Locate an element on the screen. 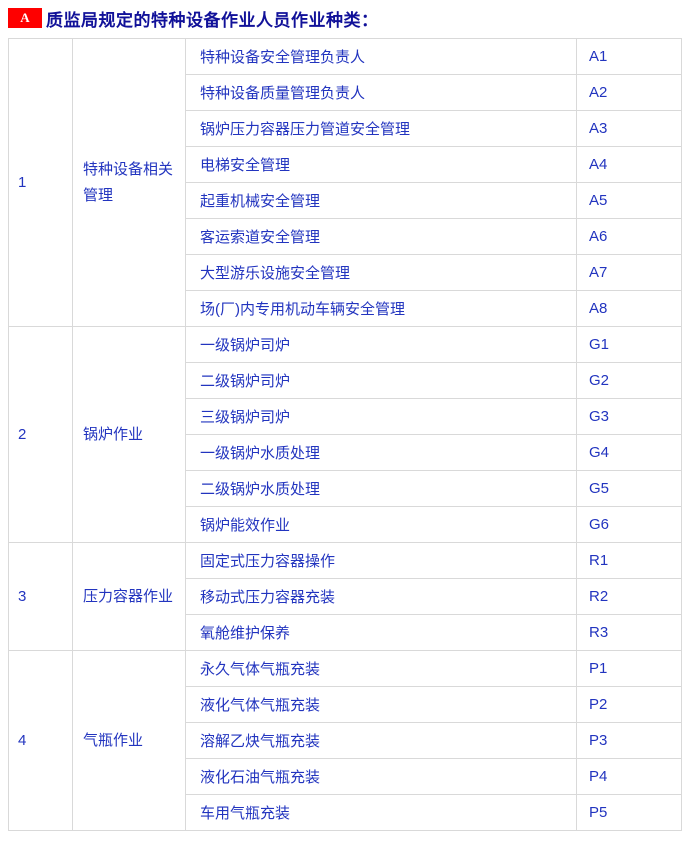 The width and height of the screenshot is (689, 848). item-name-cell: 起重机械安全管理 is located at coordinates (381, 200).